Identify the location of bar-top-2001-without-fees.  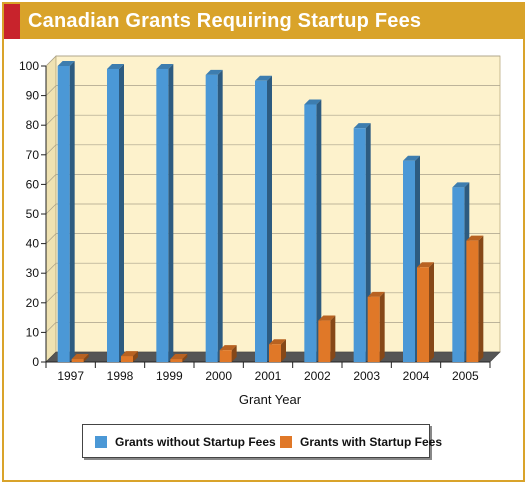
(263, 78).